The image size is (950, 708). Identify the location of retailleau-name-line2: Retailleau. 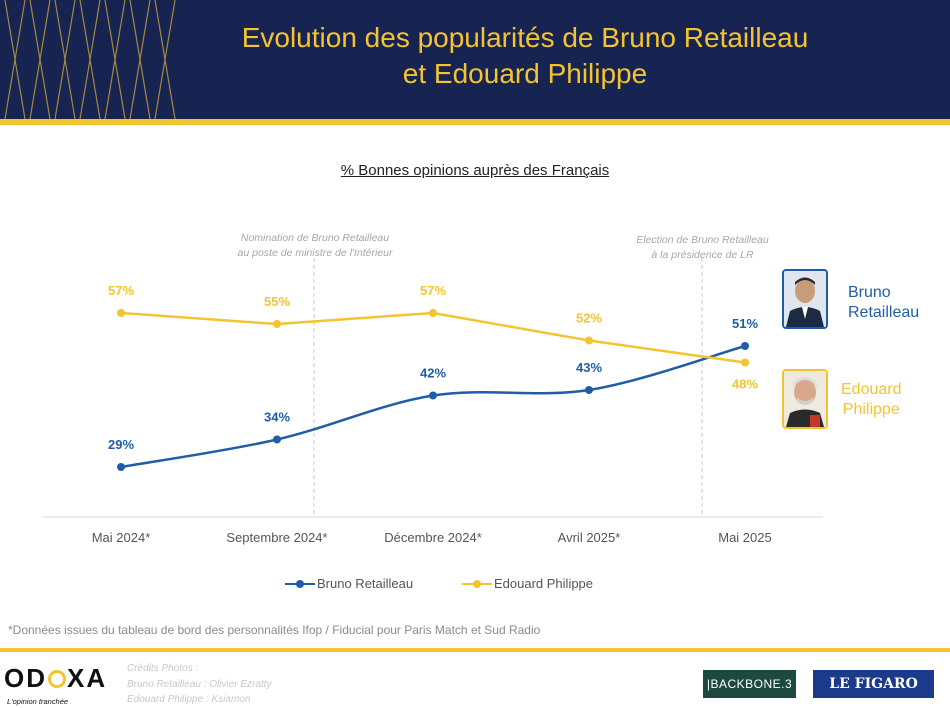
(884, 312).